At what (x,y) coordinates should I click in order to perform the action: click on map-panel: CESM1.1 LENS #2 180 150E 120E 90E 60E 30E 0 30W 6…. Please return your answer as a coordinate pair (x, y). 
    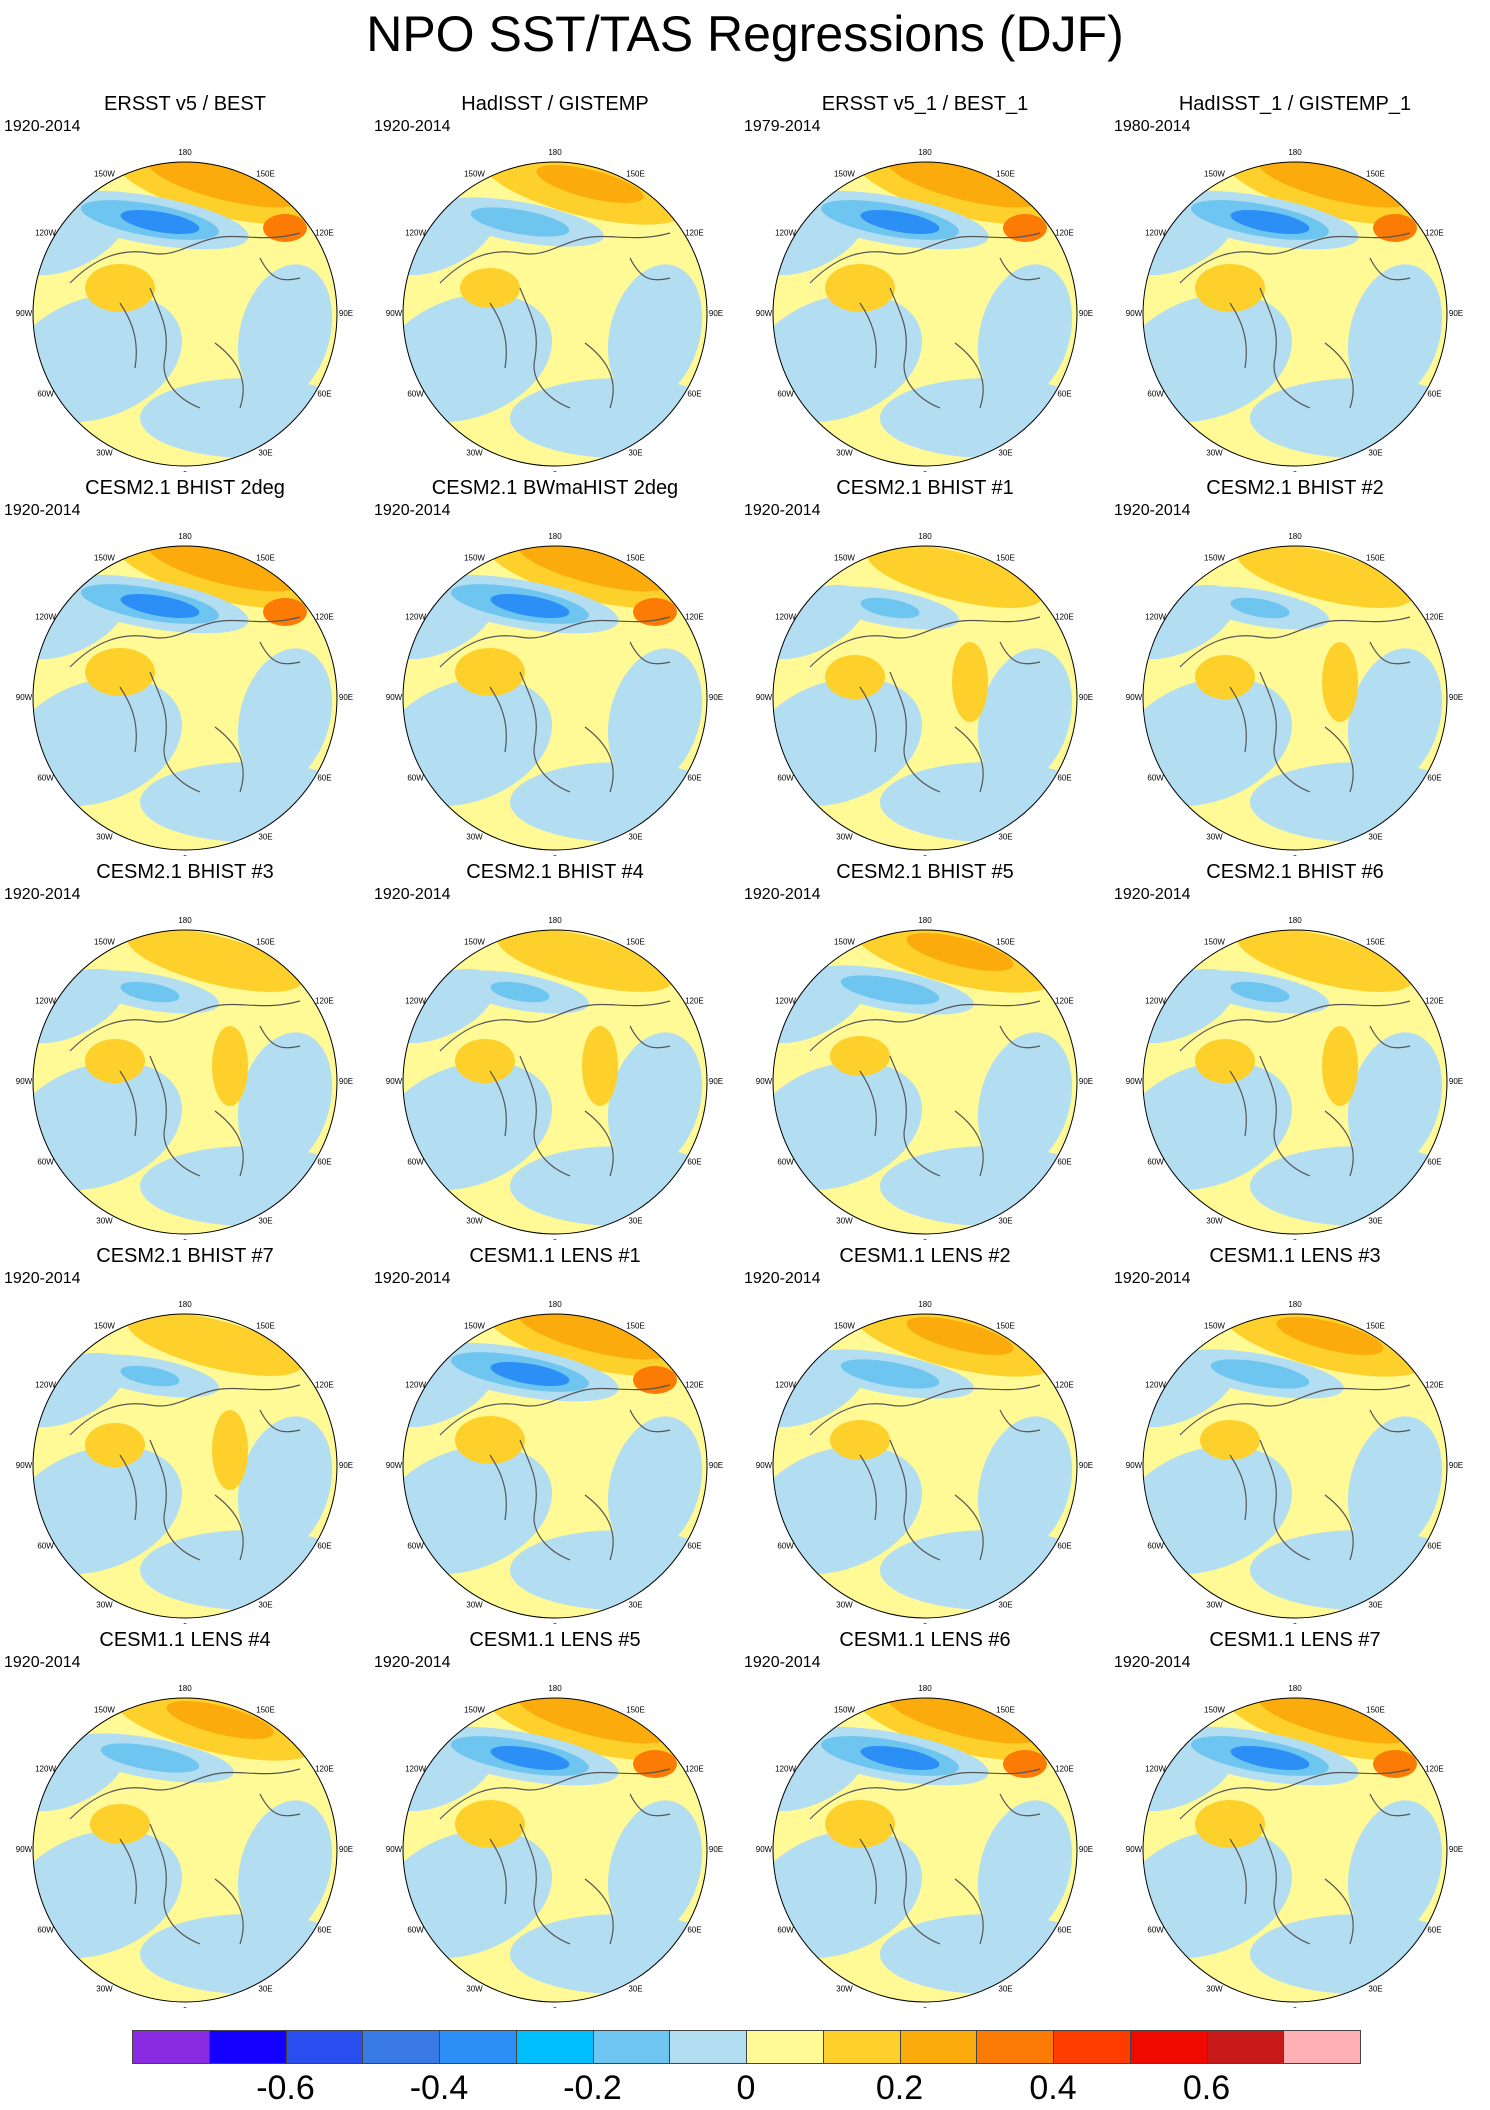
    Looking at the image, I should click on (925, 1434).